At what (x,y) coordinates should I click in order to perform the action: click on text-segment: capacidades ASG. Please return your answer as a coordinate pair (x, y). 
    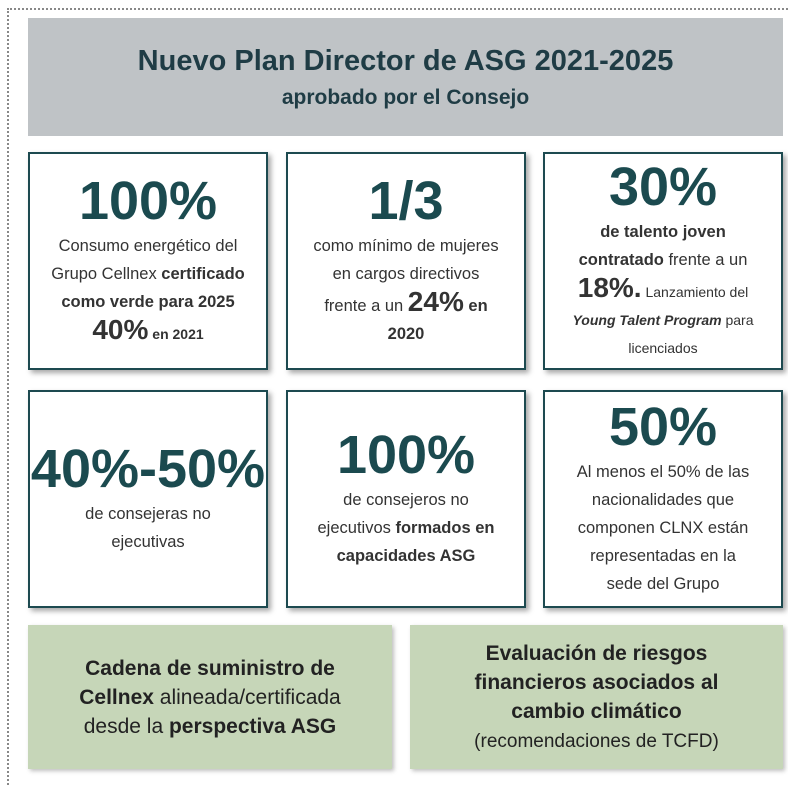
    Looking at the image, I should click on (406, 556).